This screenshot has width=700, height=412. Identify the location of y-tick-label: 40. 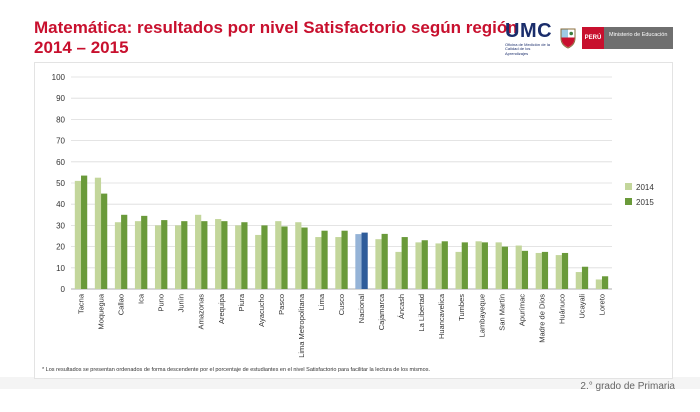
(60, 204).